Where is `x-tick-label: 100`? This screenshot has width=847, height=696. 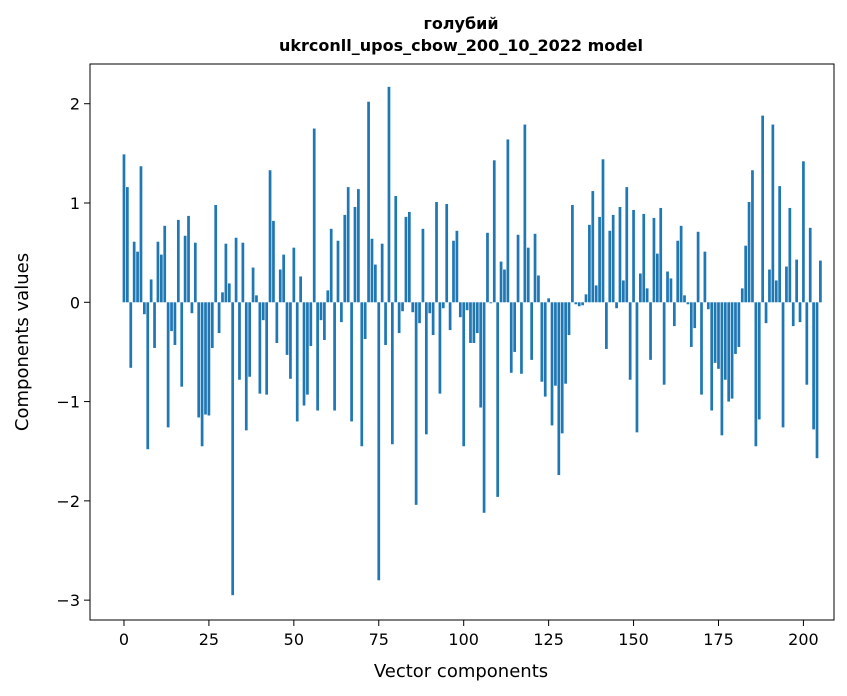
x-tick-label: 100 is located at coordinates (463, 639).